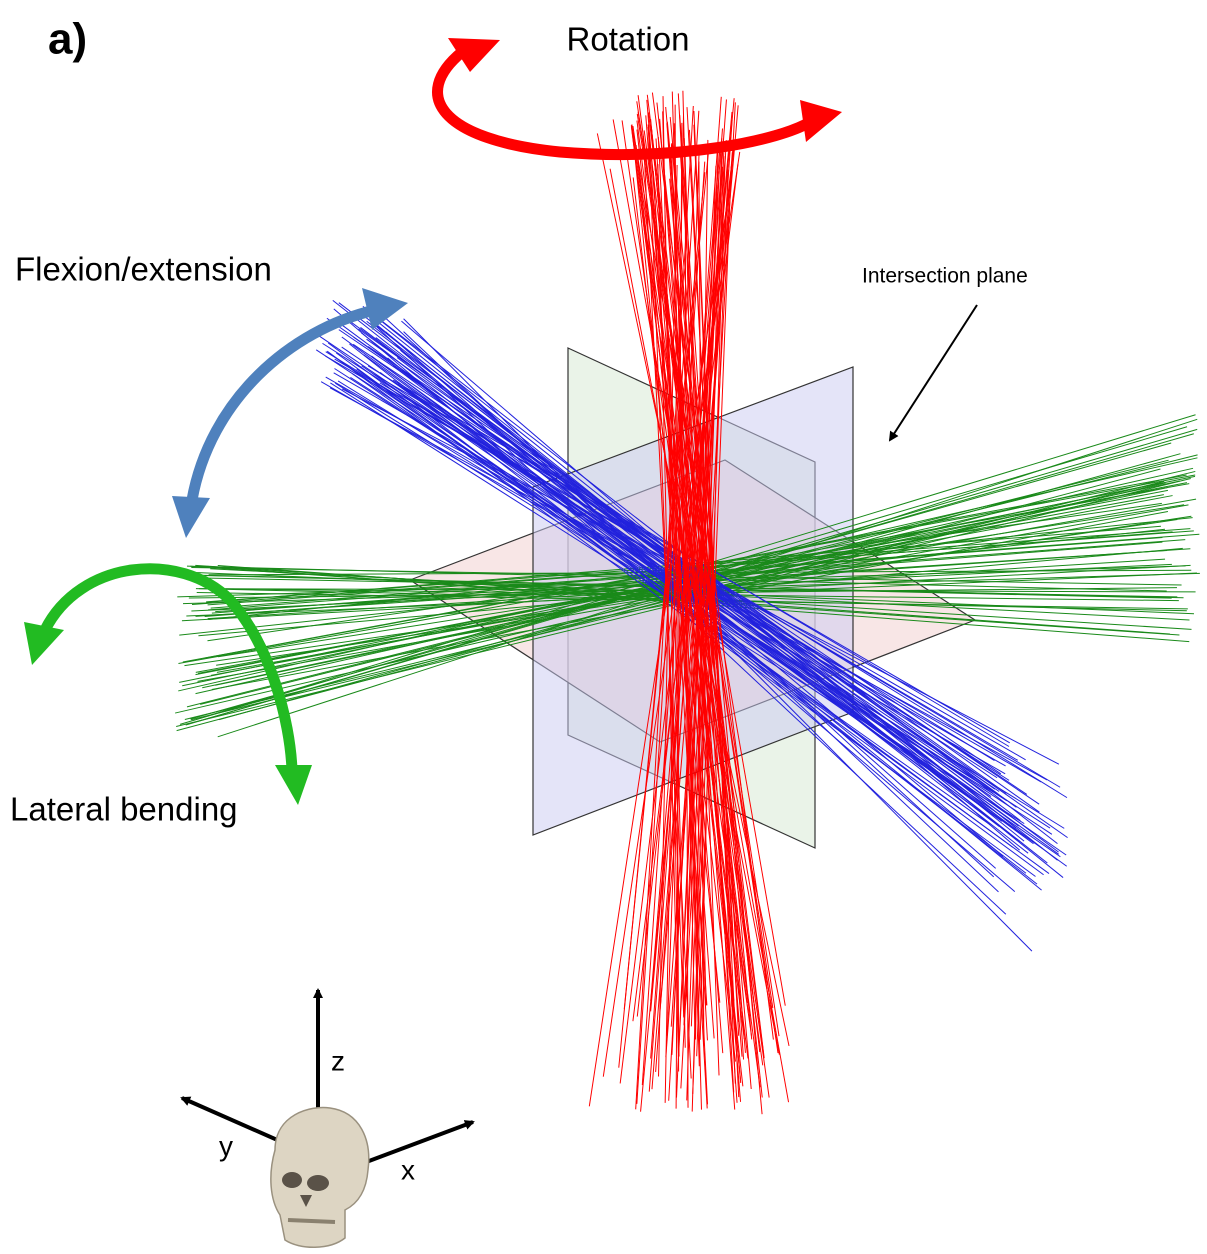 The image size is (1207, 1254). I want to click on lateral-label: Lateral bending, so click(124, 809).